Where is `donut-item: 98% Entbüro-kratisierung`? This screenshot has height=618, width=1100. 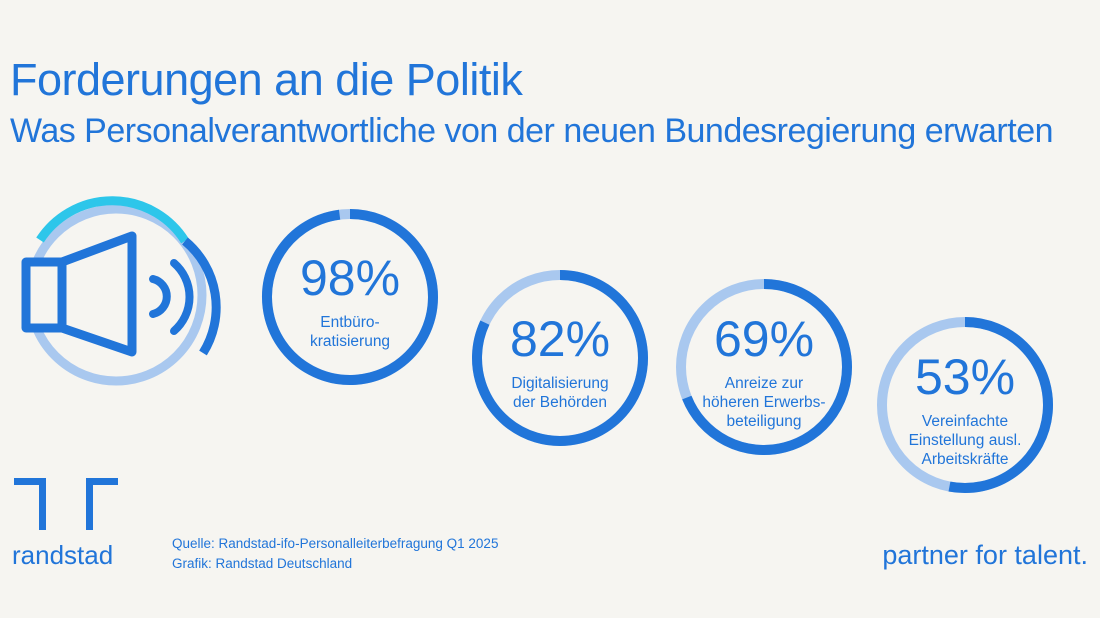 donut-item: 98% Entbüro-kratisierung is located at coordinates (350, 297).